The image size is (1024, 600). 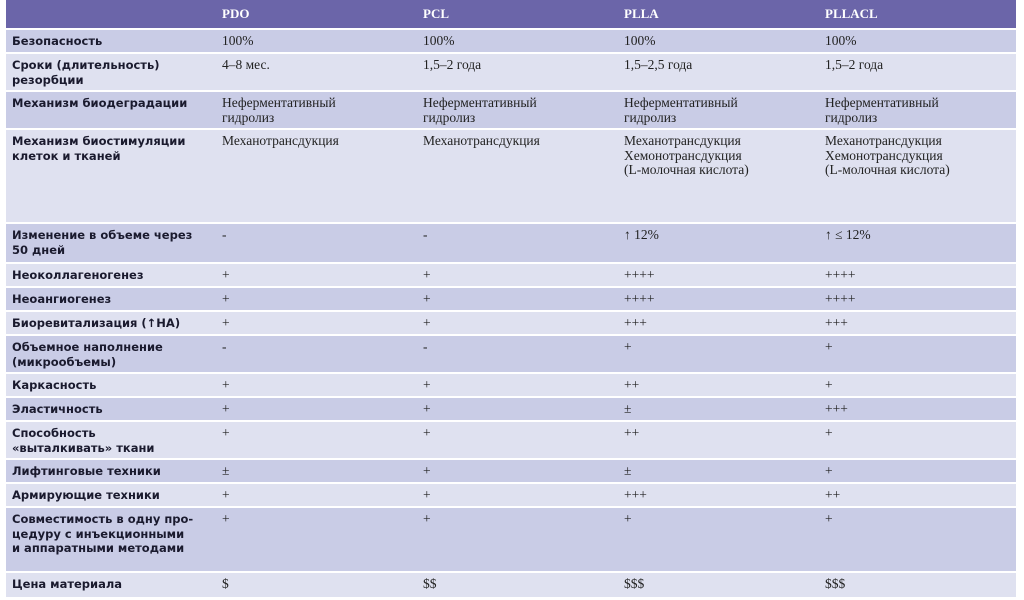 I want to click on table-row: Объемное наполнение (микрообъемы) - - + +, so click(x=511, y=354).